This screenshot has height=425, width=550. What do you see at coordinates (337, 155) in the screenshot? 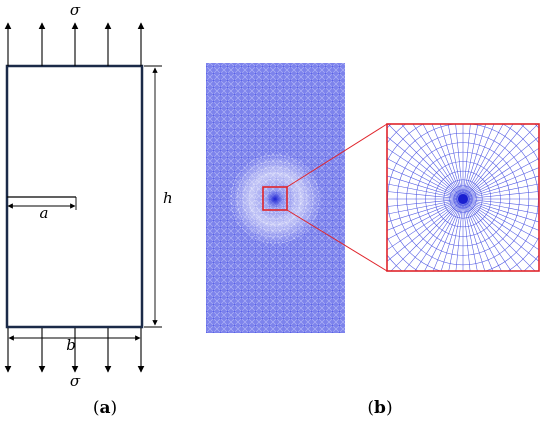
I see `zoom-connector-top` at bounding box center [337, 155].